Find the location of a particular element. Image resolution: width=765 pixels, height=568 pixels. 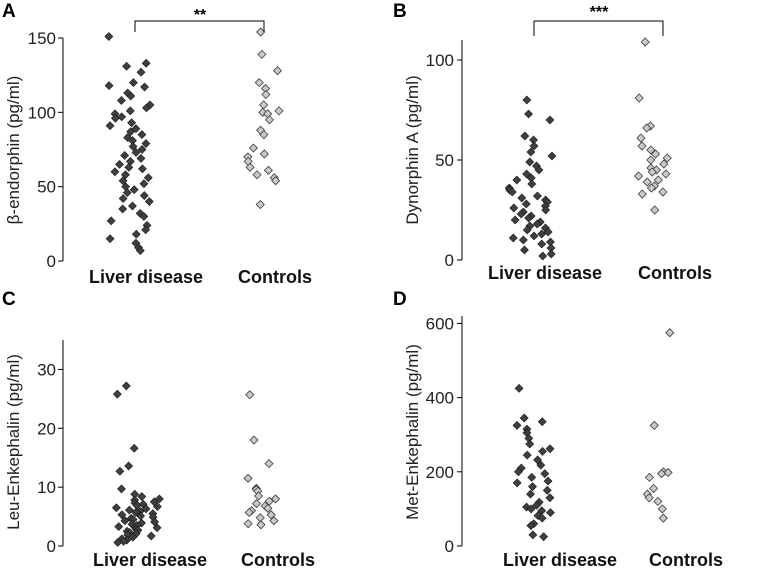

category-label-controls-a: Controls is located at coordinates (275, 277).